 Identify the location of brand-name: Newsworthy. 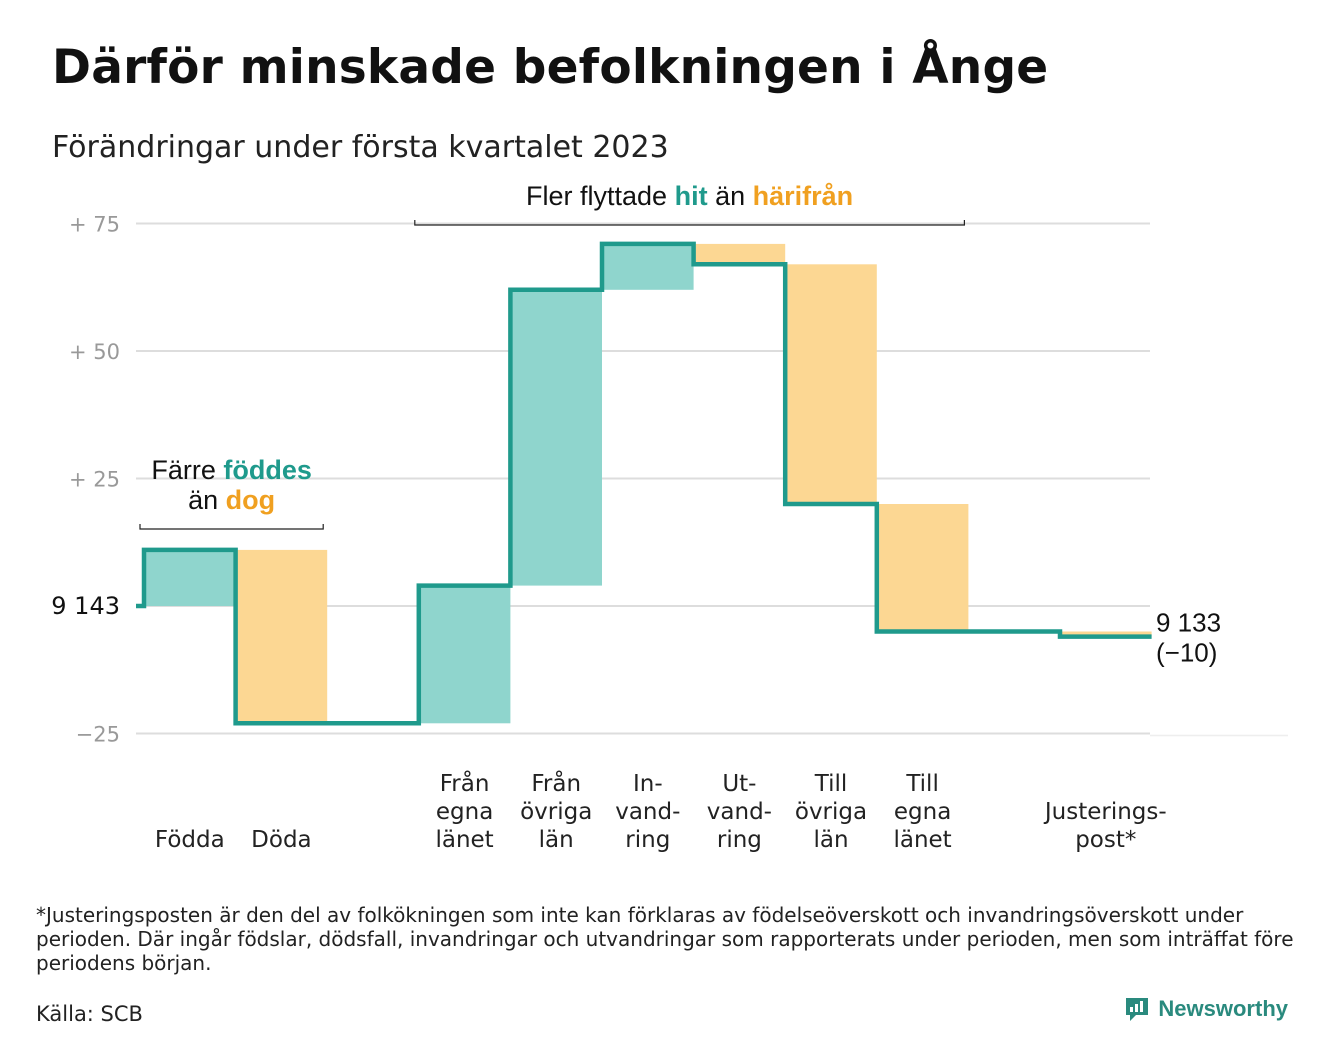
(1223, 1008).